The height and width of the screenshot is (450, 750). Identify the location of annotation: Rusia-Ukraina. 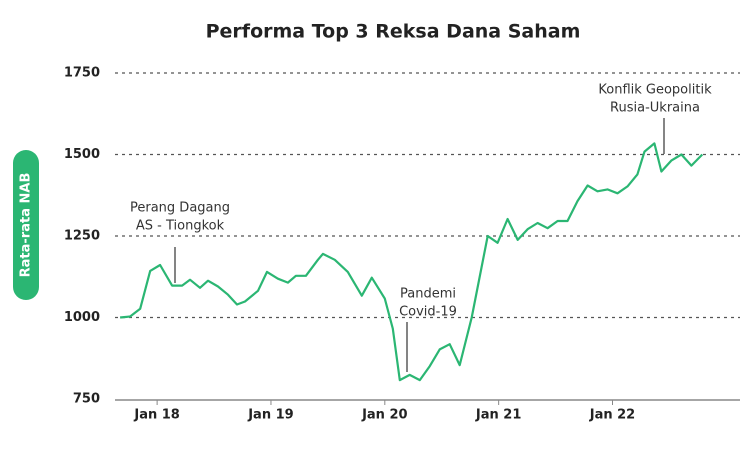
(655, 108).